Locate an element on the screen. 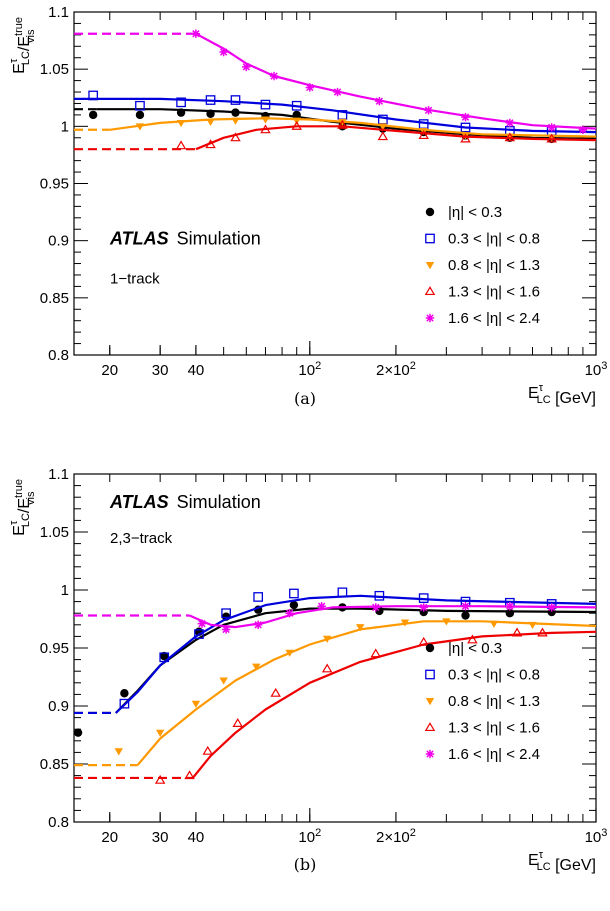 Image resolution: width=610 pixels, height=911 pixels. legend-entry: |η| < 0.3 is located at coordinates (475, 648).